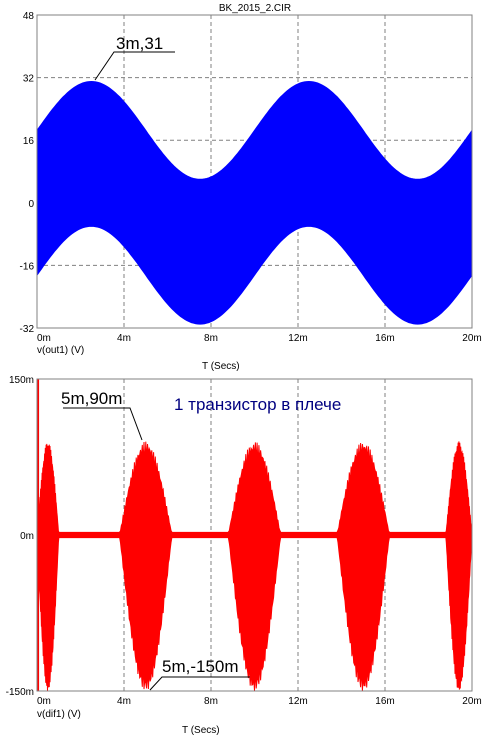  What do you see at coordinates (29, 16) in the screenshot?
I see `y-tick-label: 48` at bounding box center [29, 16].